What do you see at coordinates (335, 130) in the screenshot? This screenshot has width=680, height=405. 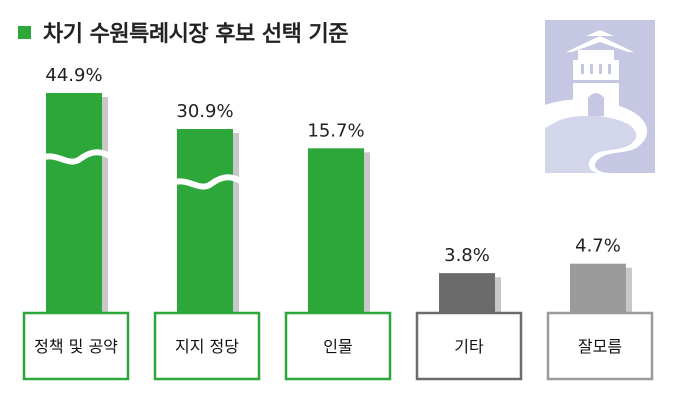 I see `value-label-인물: 15.7%` at bounding box center [335, 130].